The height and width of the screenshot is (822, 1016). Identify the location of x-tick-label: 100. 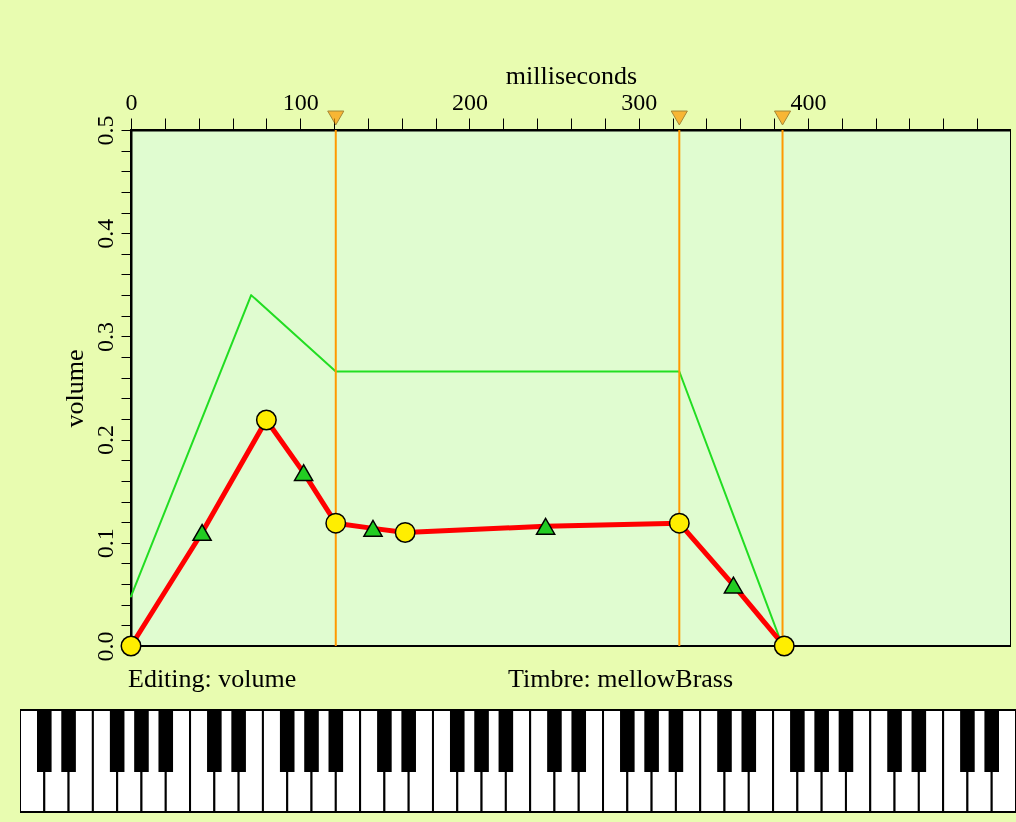
(300, 101).